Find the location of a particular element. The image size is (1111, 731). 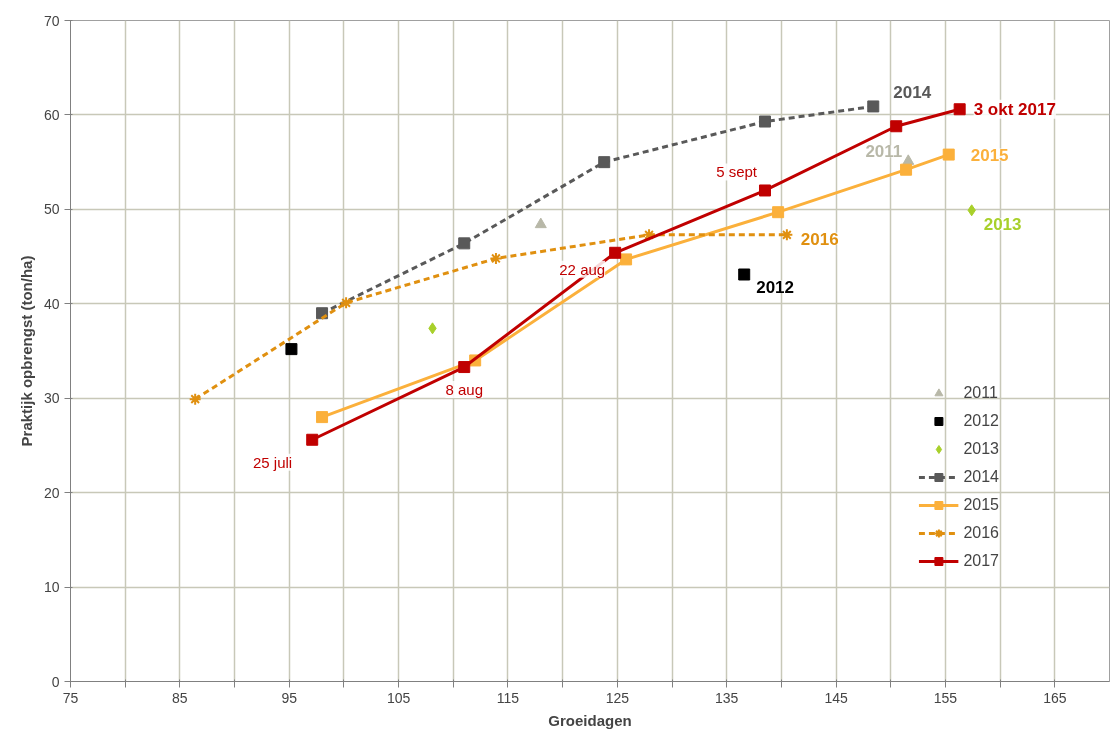

legend-label: 2013 is located at coordinates (981, 449).